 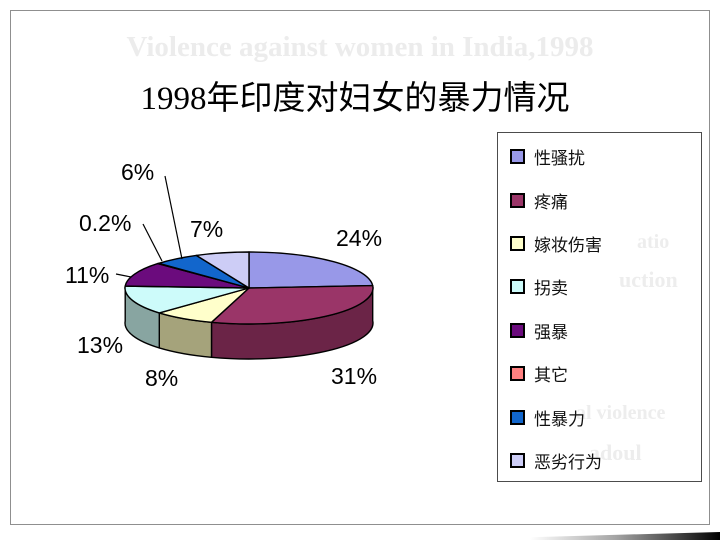 What do you see at coordinates (551, 332) in the screenshot?
I see `legend-label: 强暴` at bounding box center [551, 332].